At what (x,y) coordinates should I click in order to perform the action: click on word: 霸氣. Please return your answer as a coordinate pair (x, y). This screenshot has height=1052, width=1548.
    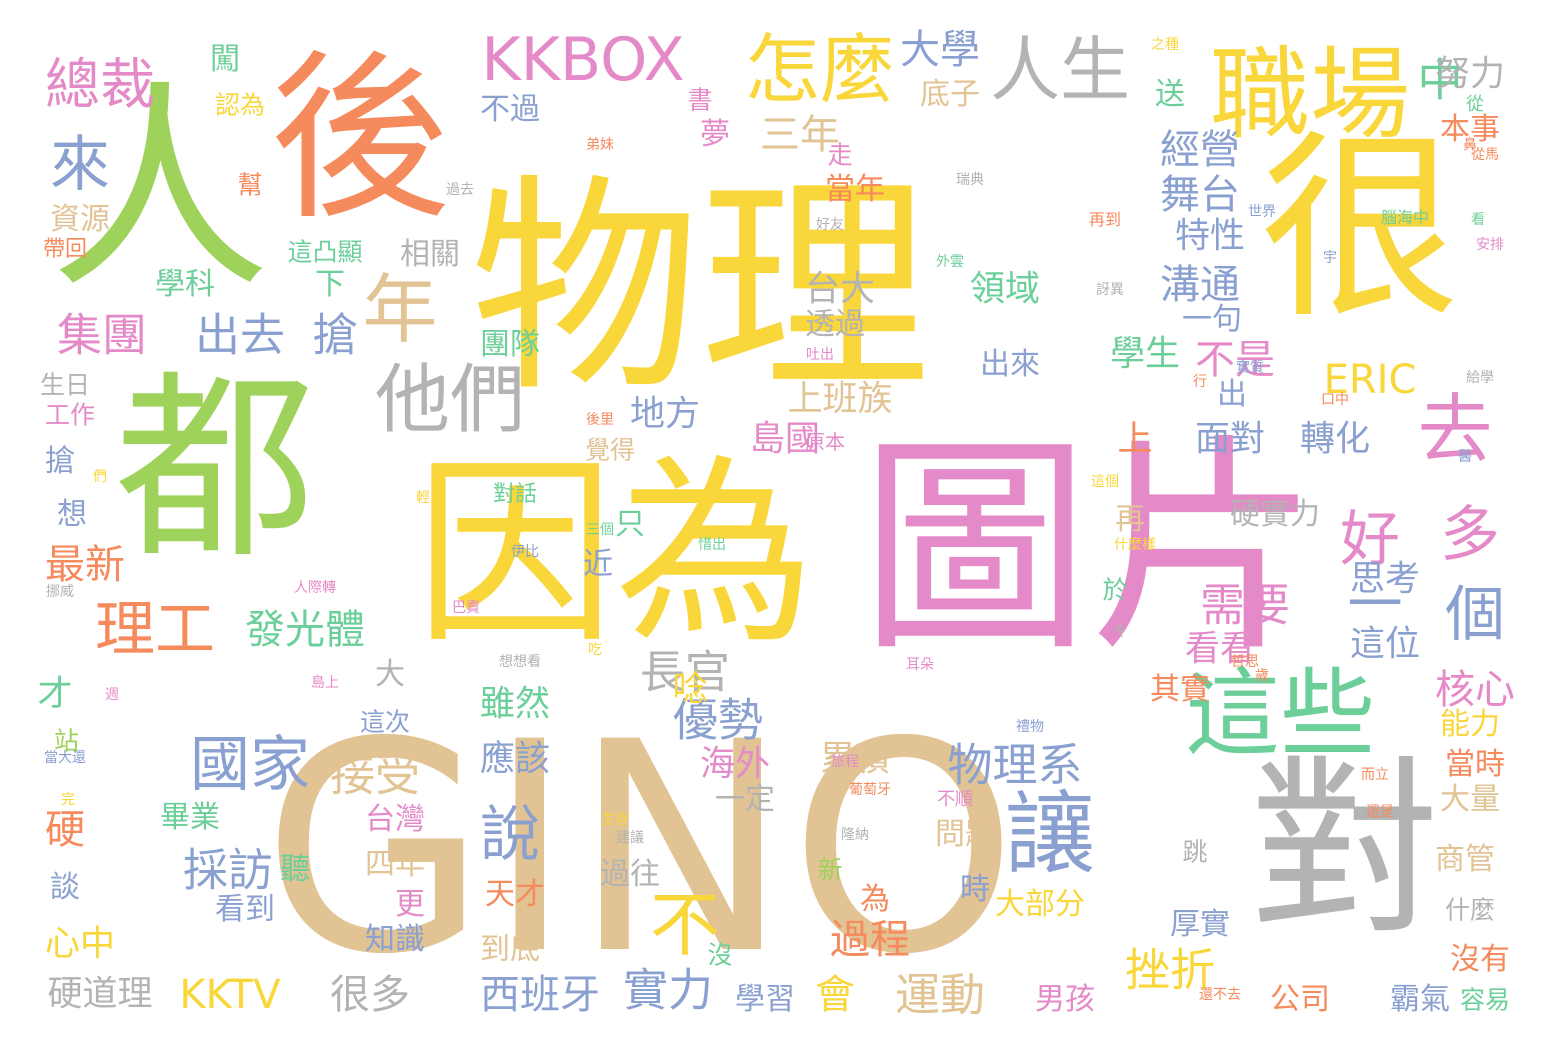
    Looking at the image, I should click on (1420, 999).